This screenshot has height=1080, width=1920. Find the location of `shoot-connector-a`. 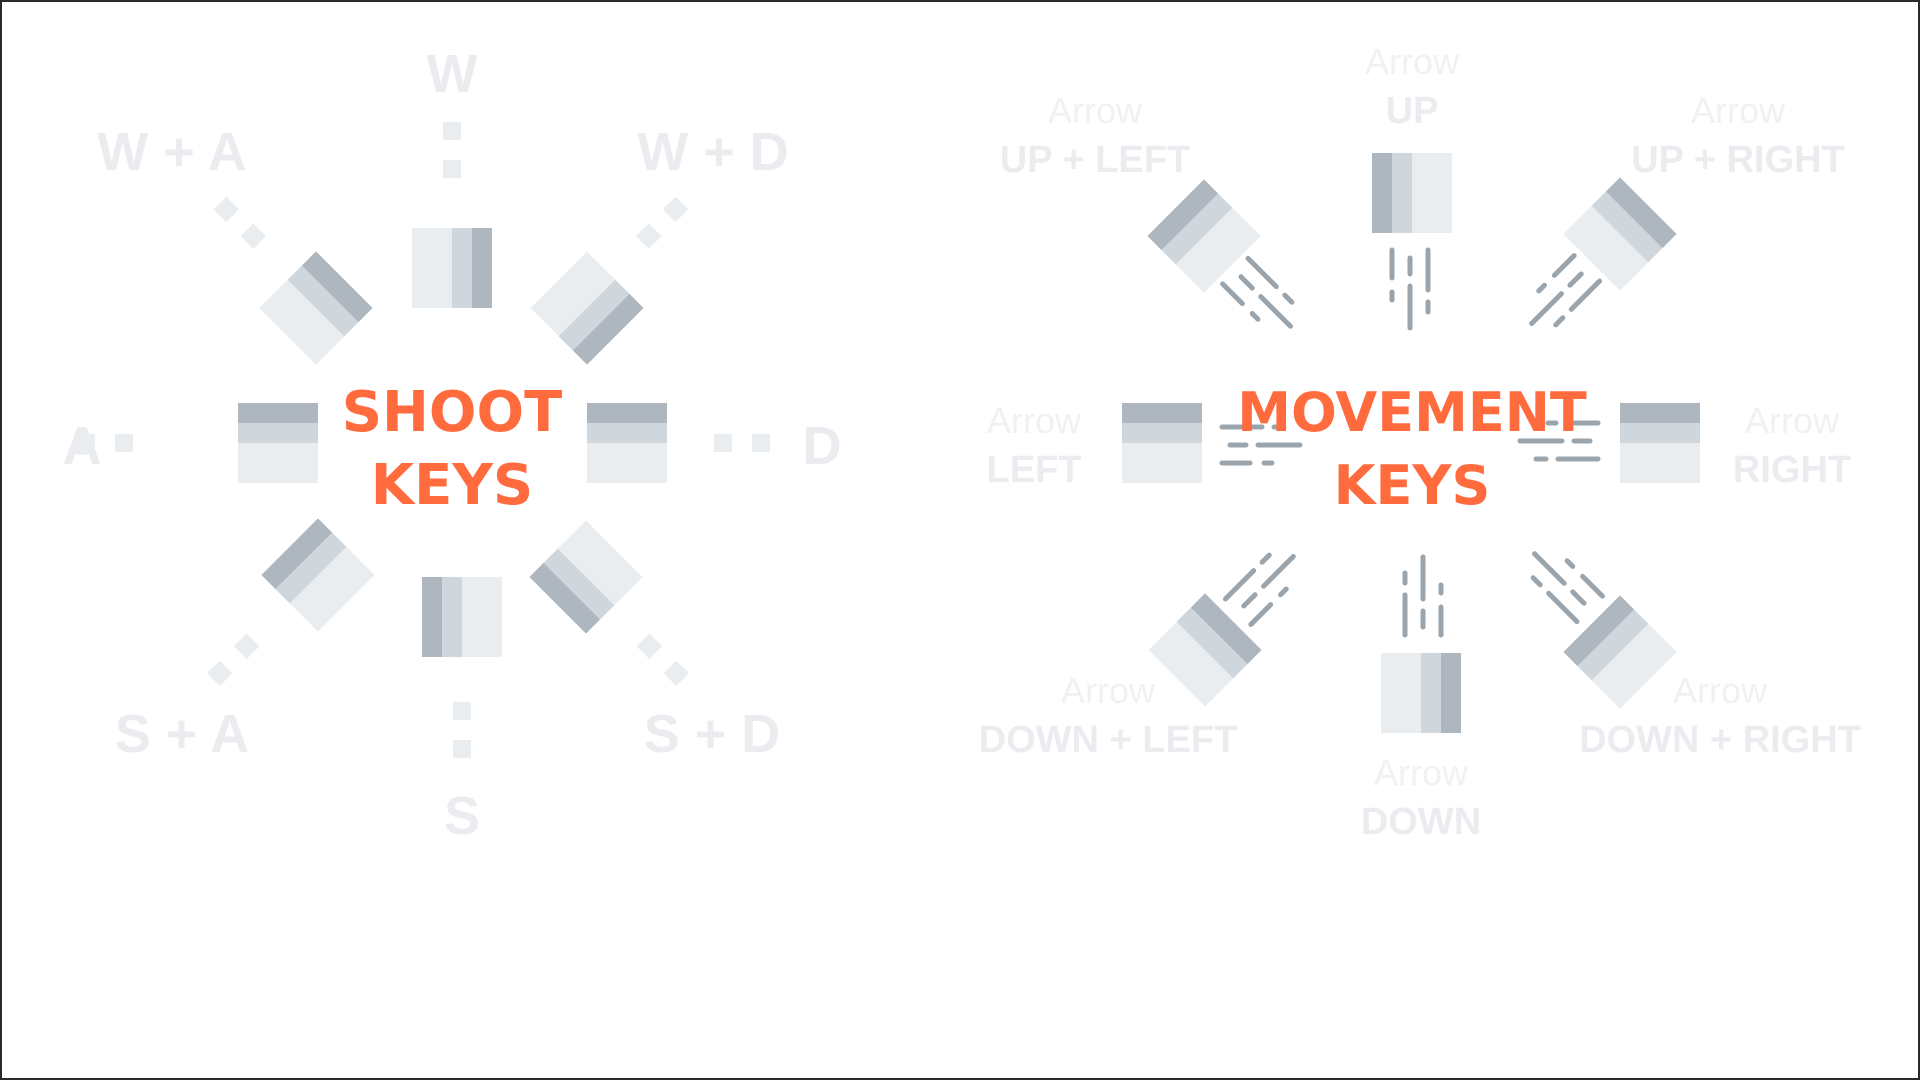

shoot-connector-a is located at coordinates (105, 443).